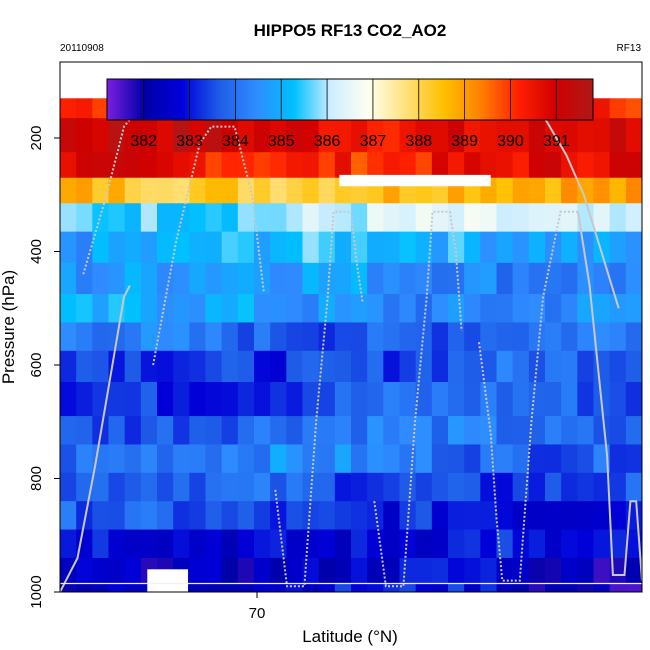 Image resolution: width=650 pixels, height=650 pixels. I want to click on colorbar-tick-label: 386, so click(327, 141).